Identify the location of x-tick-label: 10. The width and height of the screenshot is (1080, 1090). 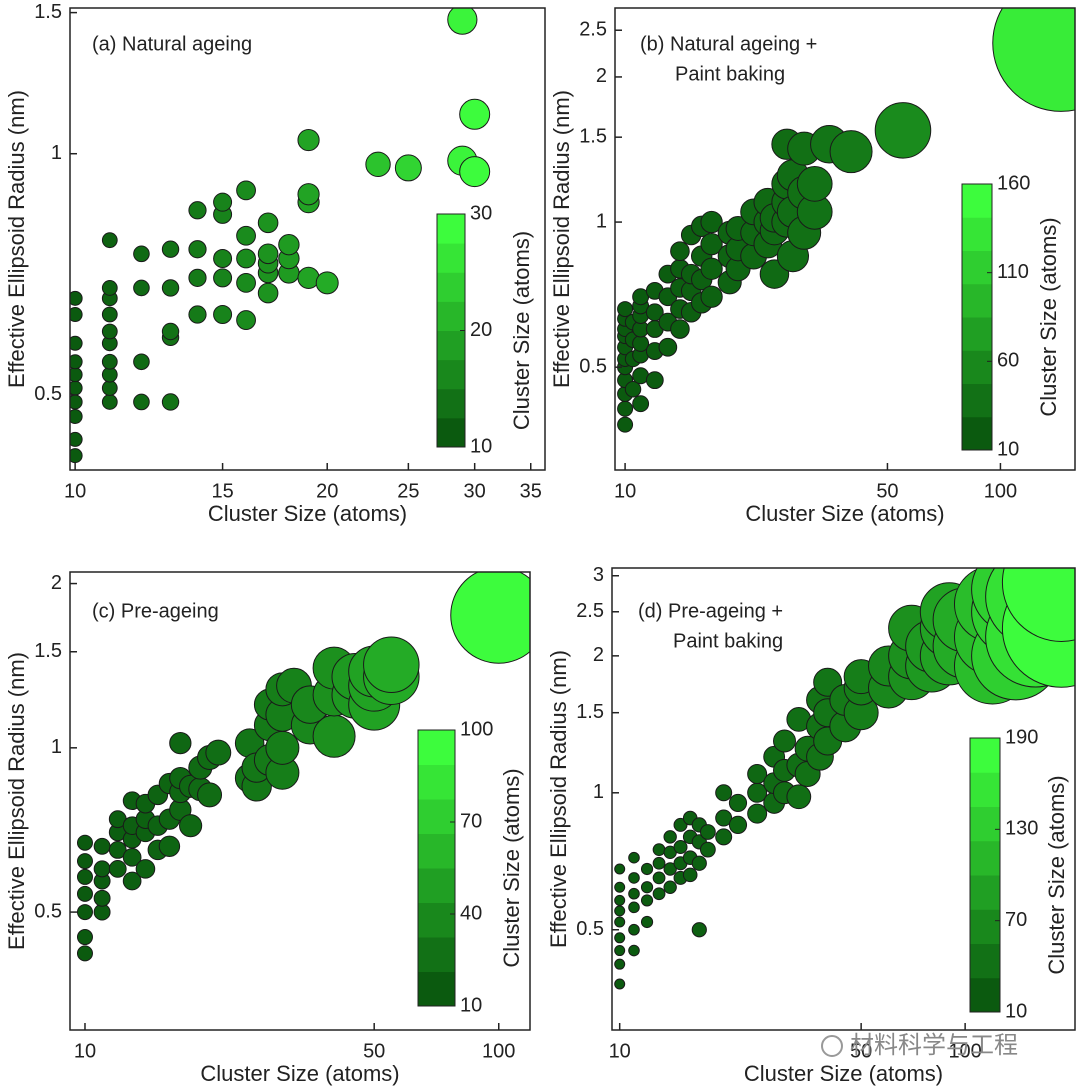
(75, 491).